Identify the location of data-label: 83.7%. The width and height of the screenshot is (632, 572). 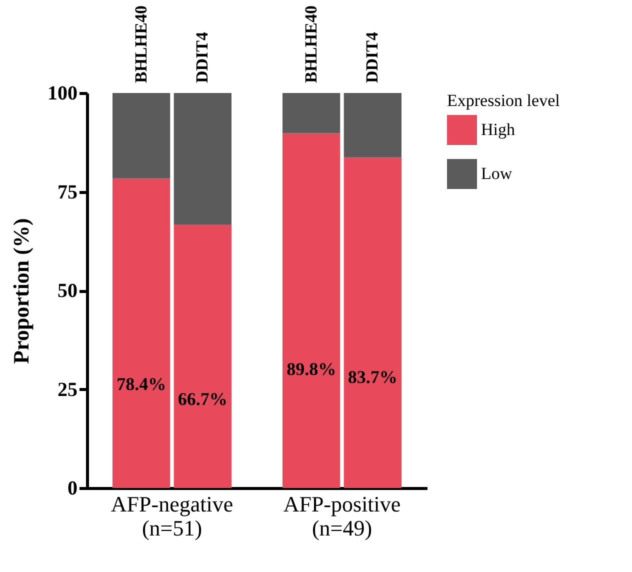
(373, 376).